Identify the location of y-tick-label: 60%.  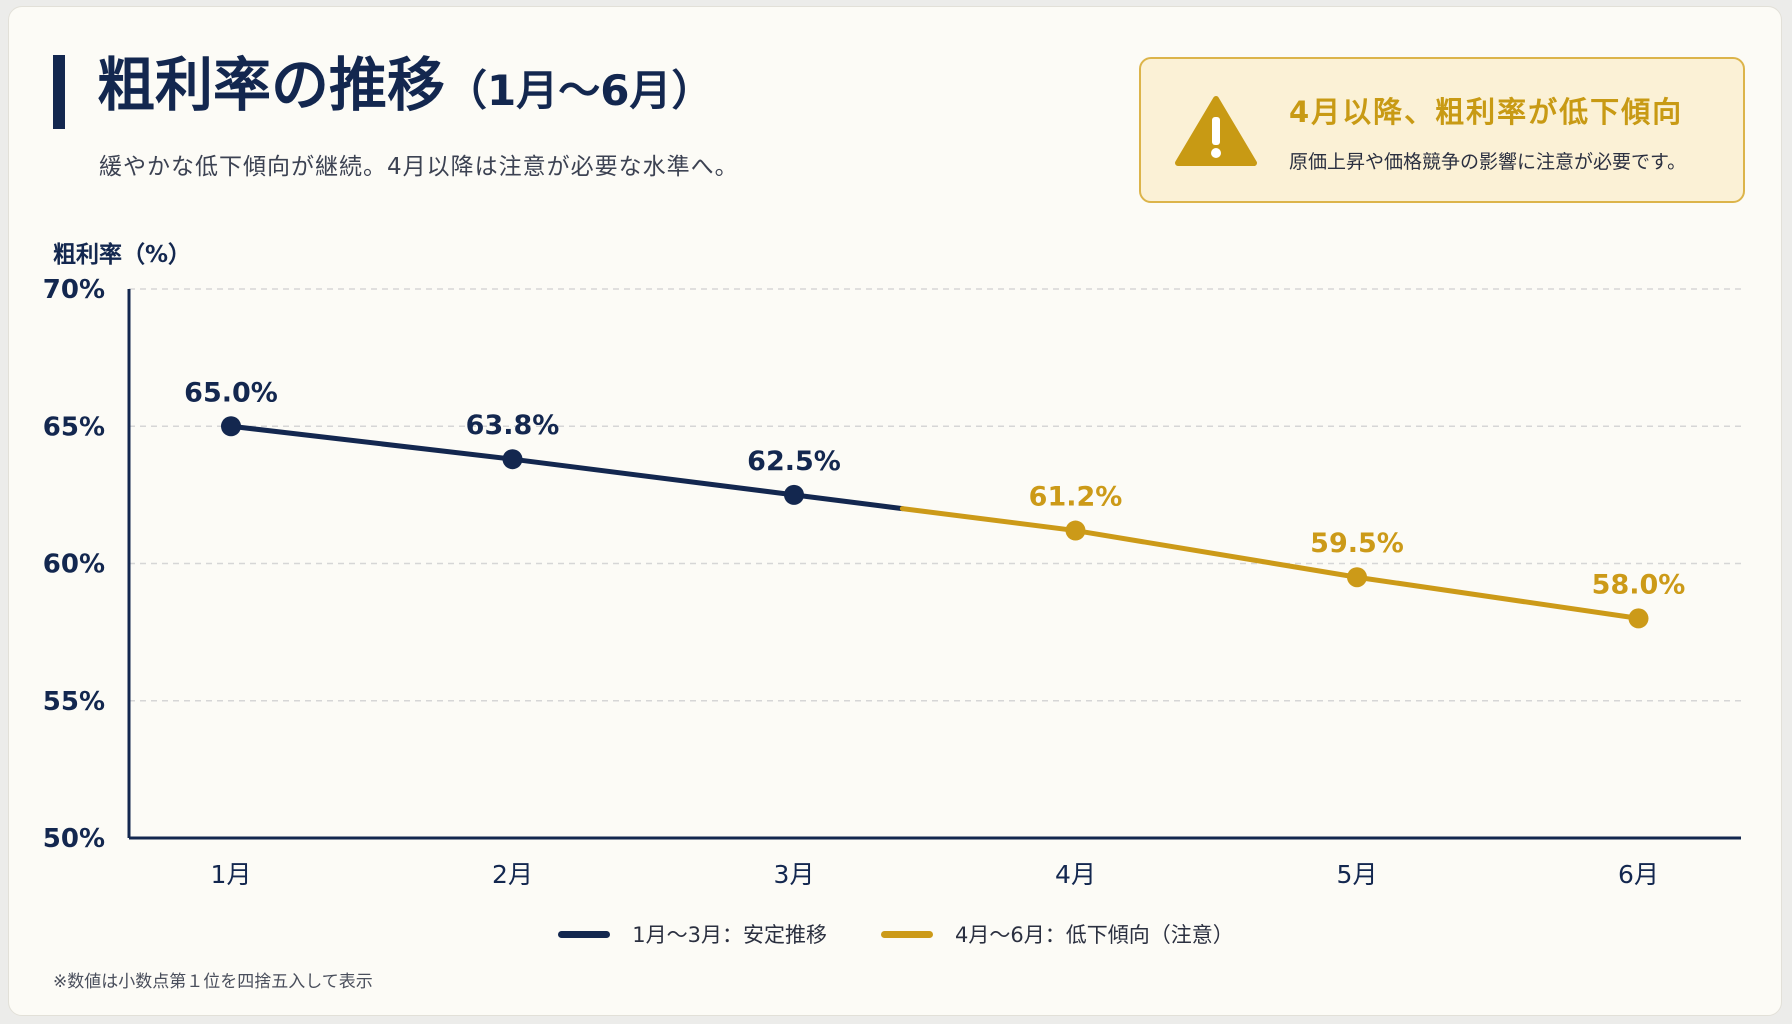
(74, 565).